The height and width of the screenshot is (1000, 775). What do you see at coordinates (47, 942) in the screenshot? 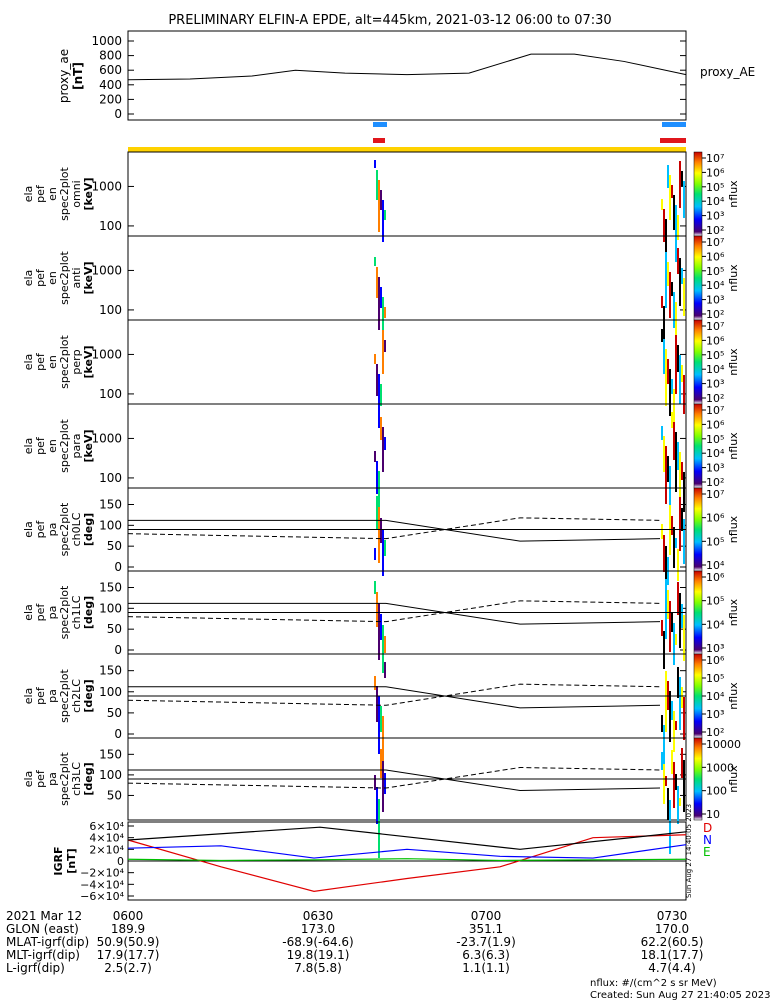
I see `footer-row-label: MLAT-igrf(dip)` at bounding box center [47, 942].